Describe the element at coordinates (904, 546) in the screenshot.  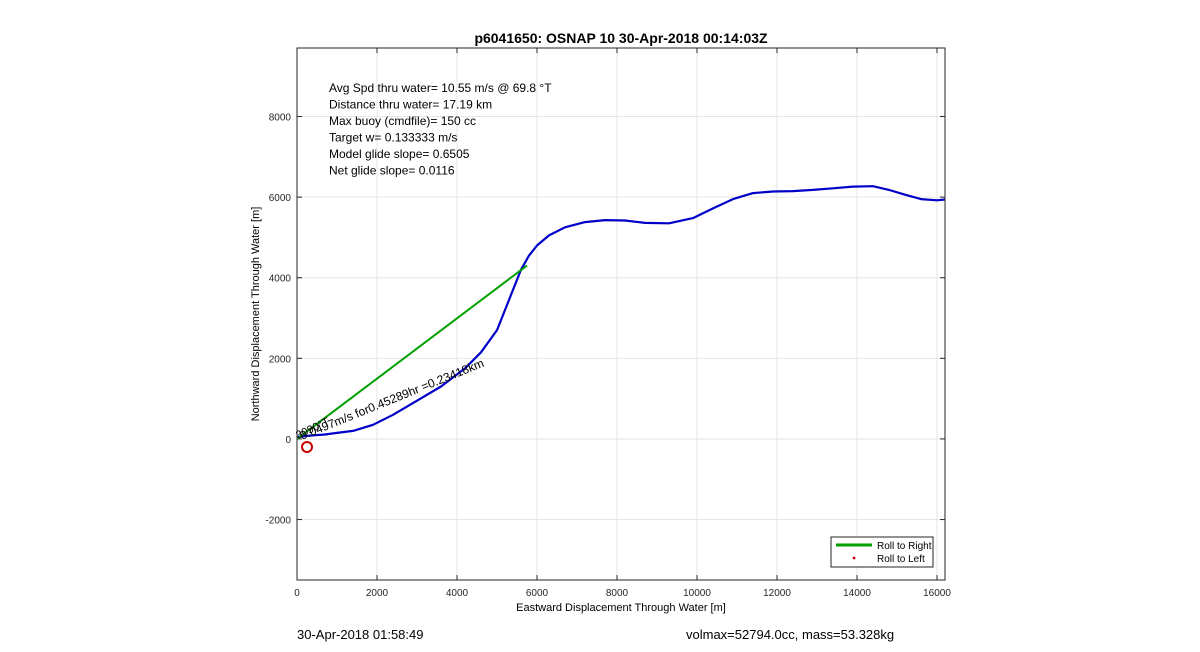
I see `legend-label-roll-right: Roll to Right` at that location.